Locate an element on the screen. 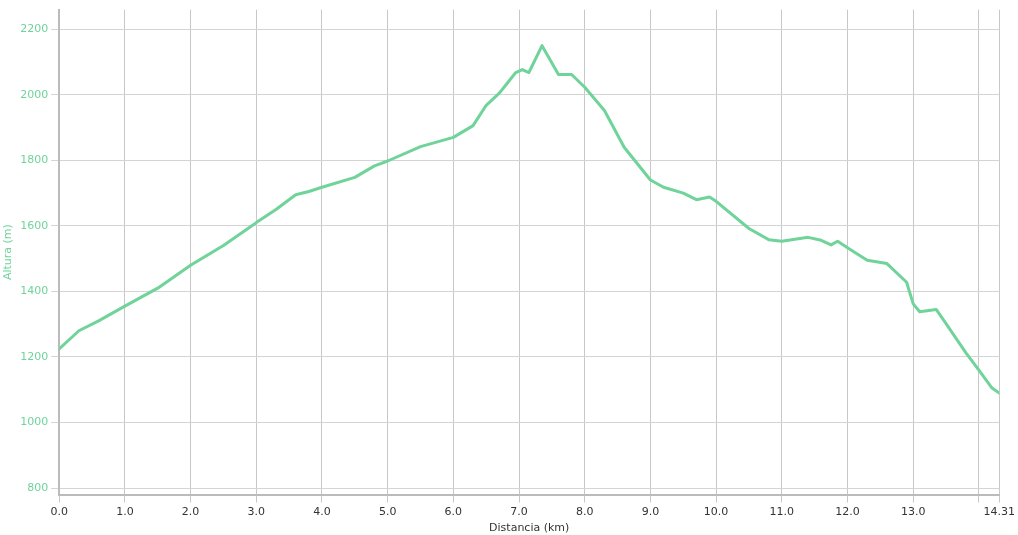 This screenshot has height=535, width=1018. x-tick-label: 4.0 is located at coordinates (322, 512).